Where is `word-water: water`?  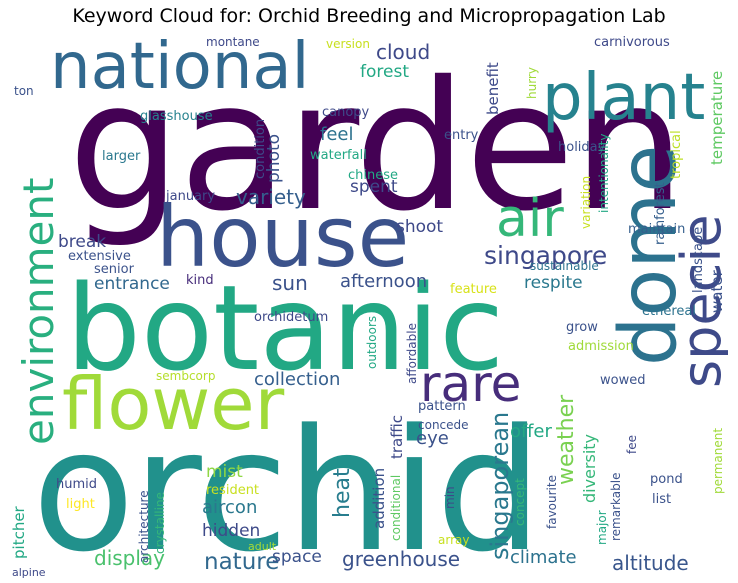 word-water: water is located at coordinates (717, 291).